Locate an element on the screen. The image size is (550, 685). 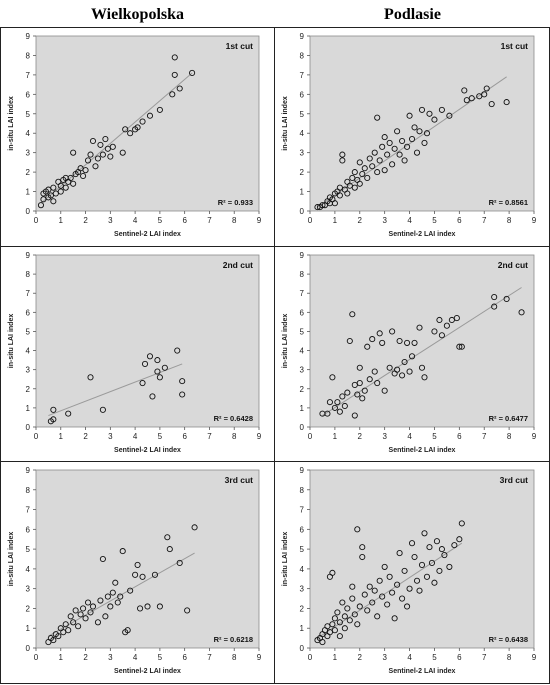
y-tick-label: 6 is located at coordinates (28, 312).